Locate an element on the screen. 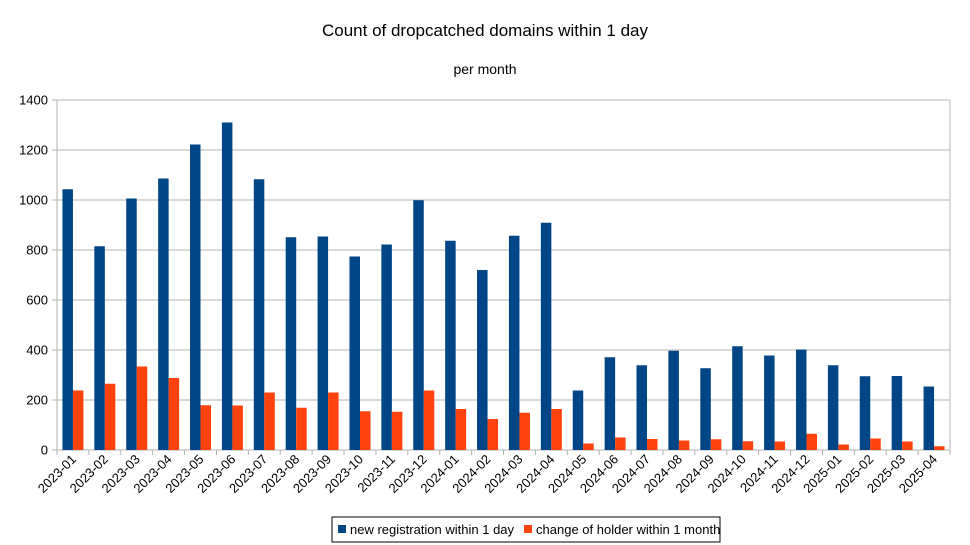 The height and width of the screenshot is (545, 970). y-tick-label: 400 is located at coordinates (37, 350).